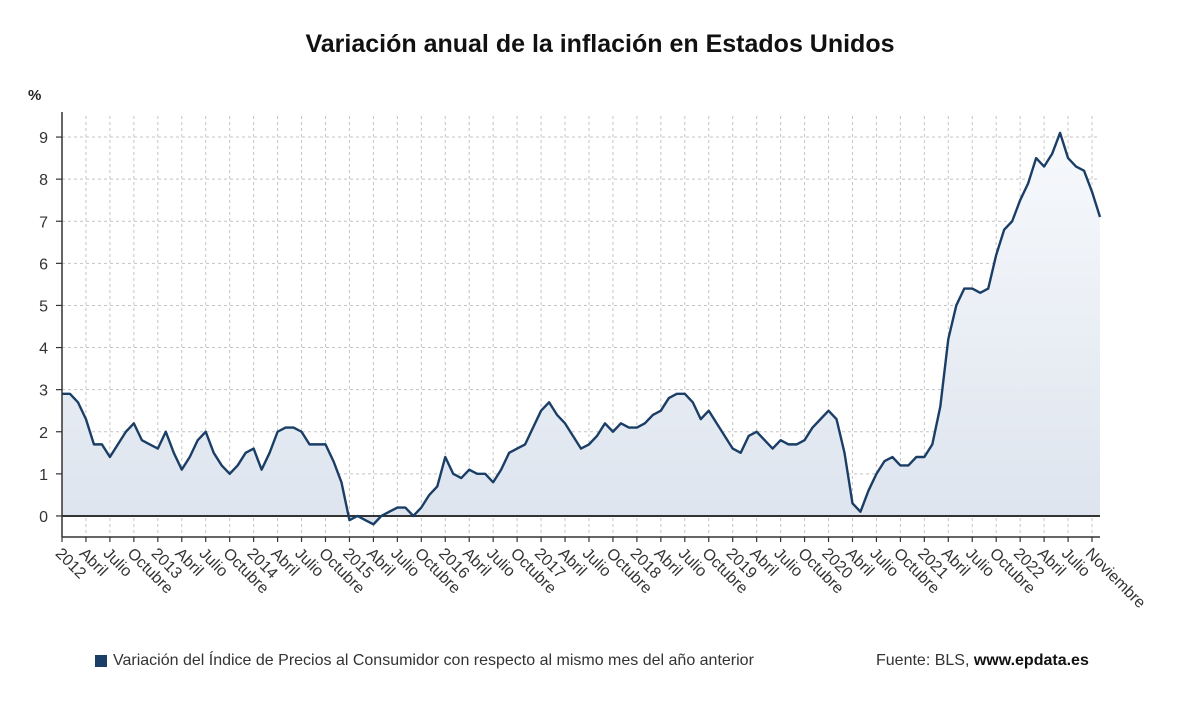  What do you see at coordinates (43, 475) in the screenshot?
I see `y-tick-label: 1` at bounding box center [43, 475].